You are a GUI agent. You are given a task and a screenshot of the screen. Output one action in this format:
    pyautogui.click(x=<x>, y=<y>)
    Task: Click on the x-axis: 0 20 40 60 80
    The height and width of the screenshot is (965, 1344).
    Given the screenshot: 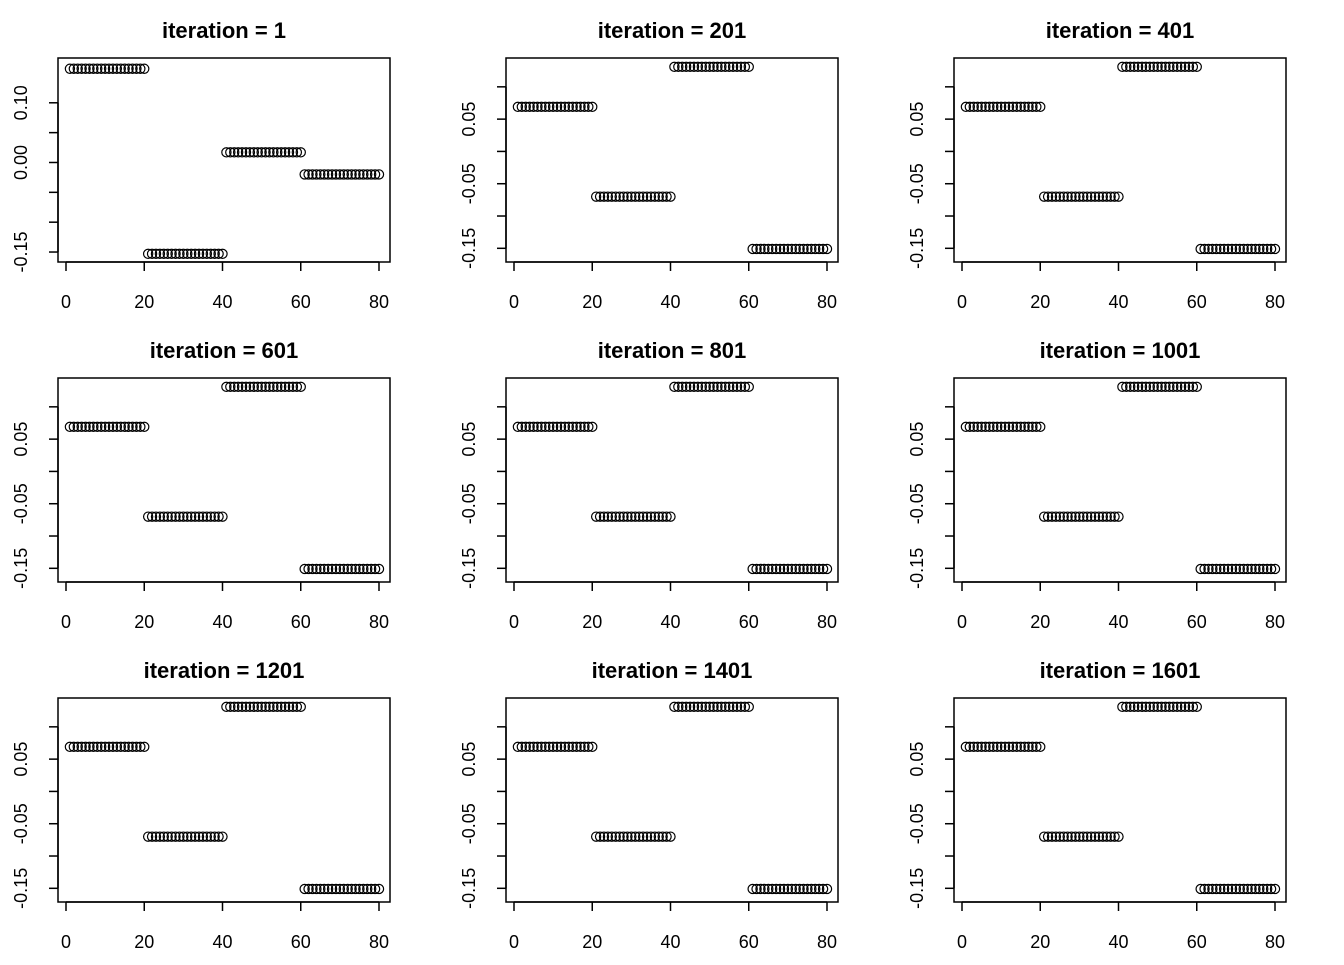 What is the action you would take?
    pyautogui.click(x=1121, y=286)
    